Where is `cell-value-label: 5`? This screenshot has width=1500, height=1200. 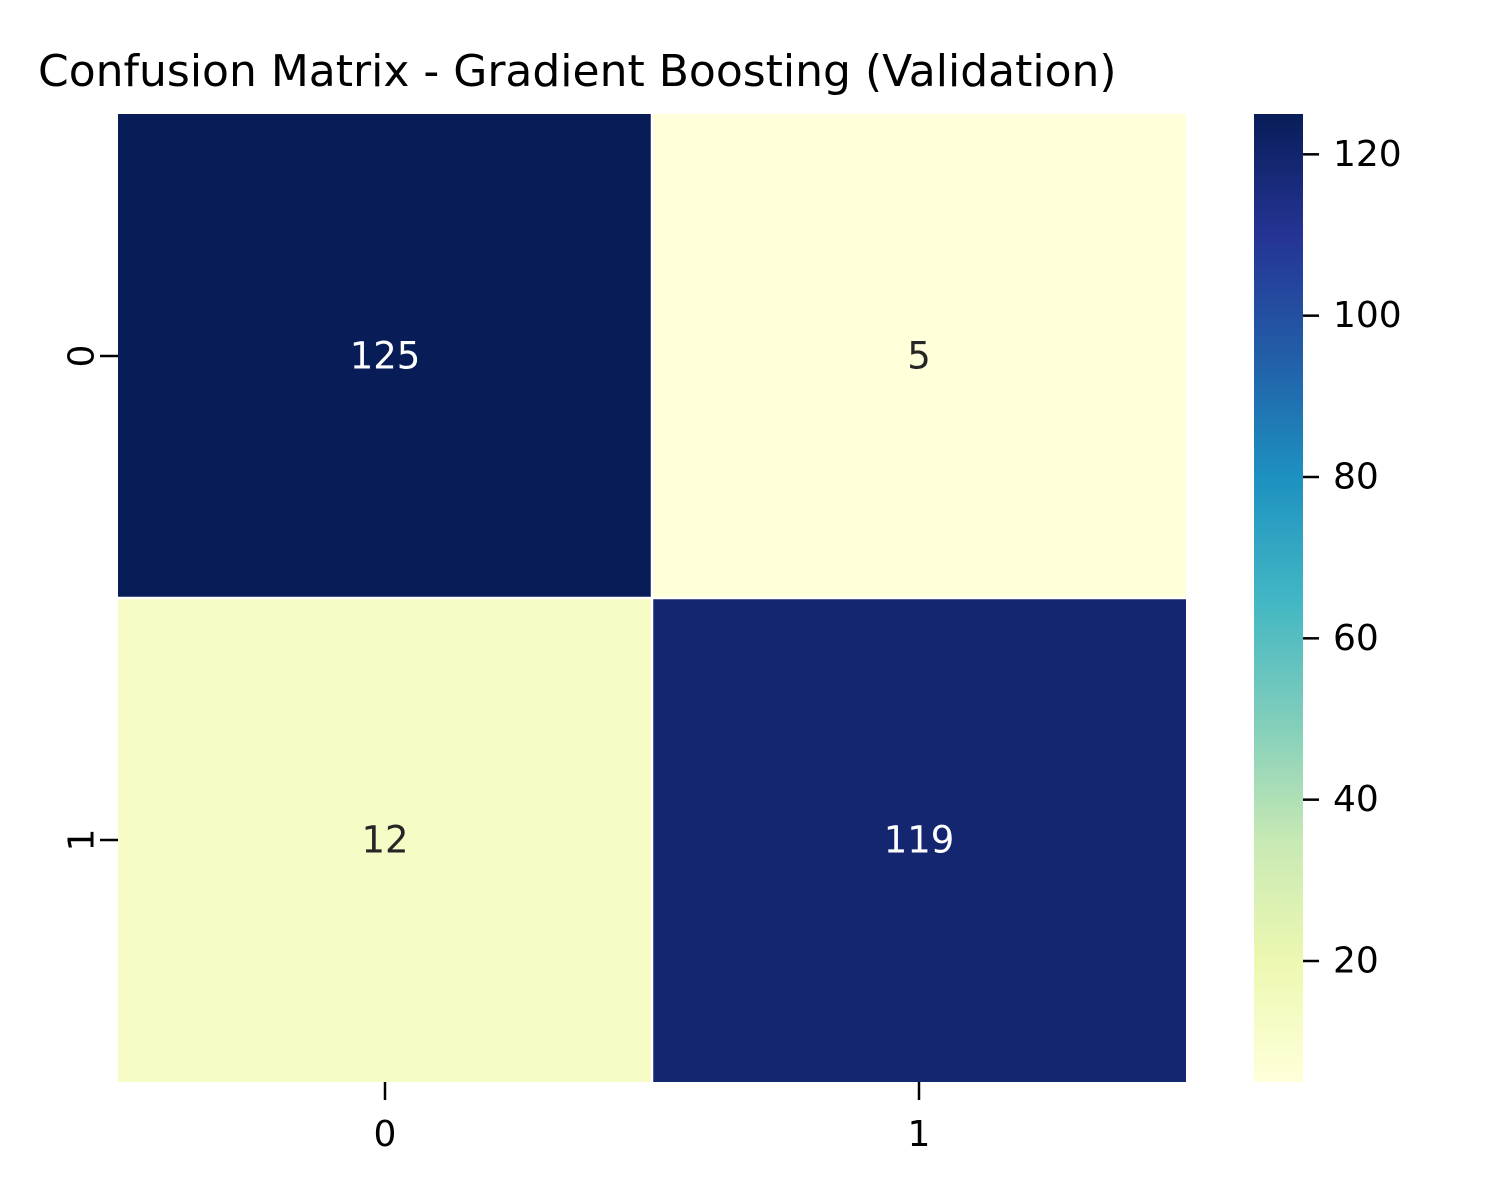
cell-value-label: 5 is located at coordinates (919, 356).